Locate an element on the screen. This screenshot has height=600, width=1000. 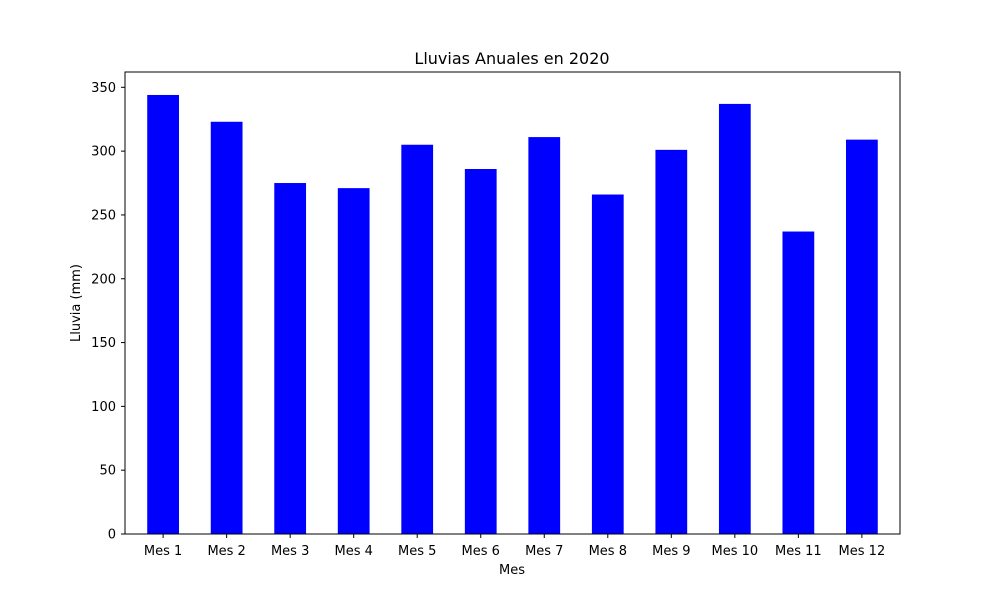
x-tick-label: Mes 1 is located at coordinates (163, 551).